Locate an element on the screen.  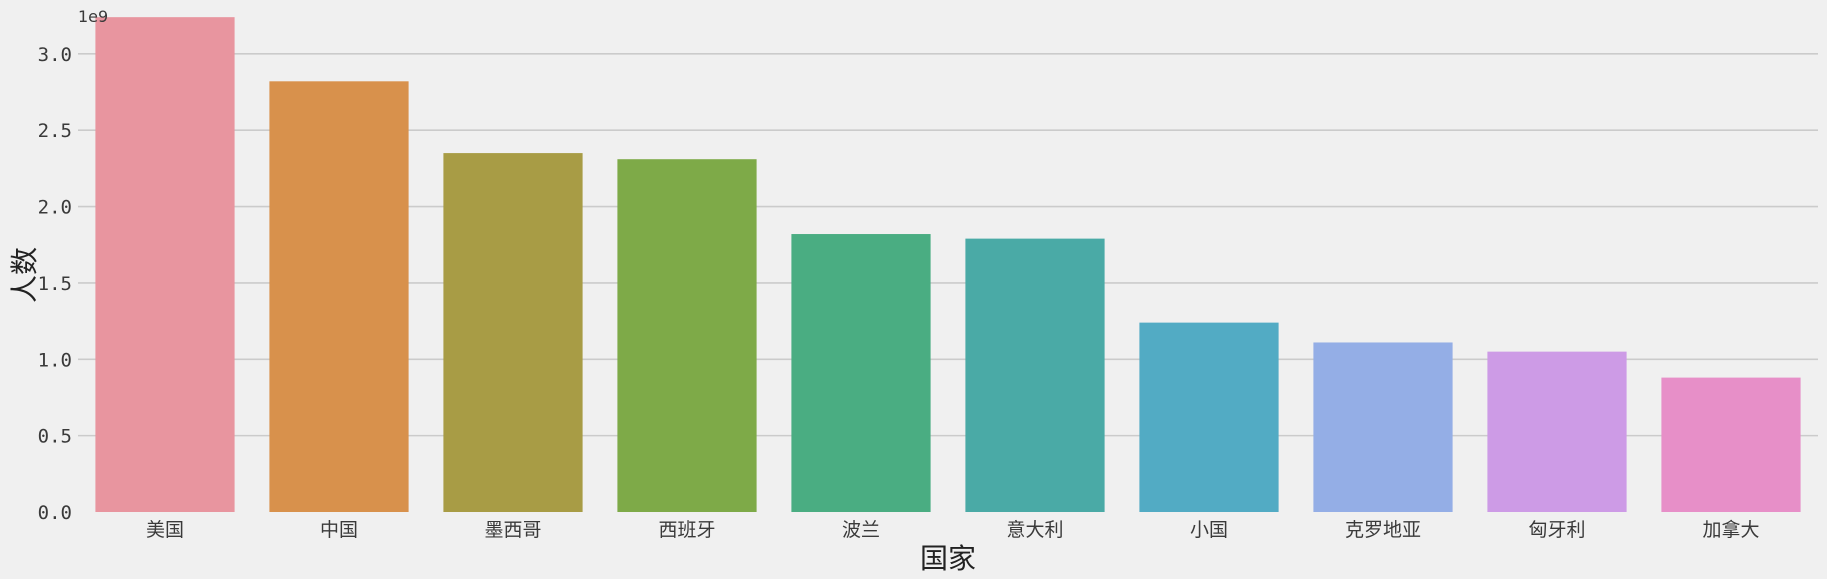
x-tick-label: 西班牙 is located at coordinates (686, 530).